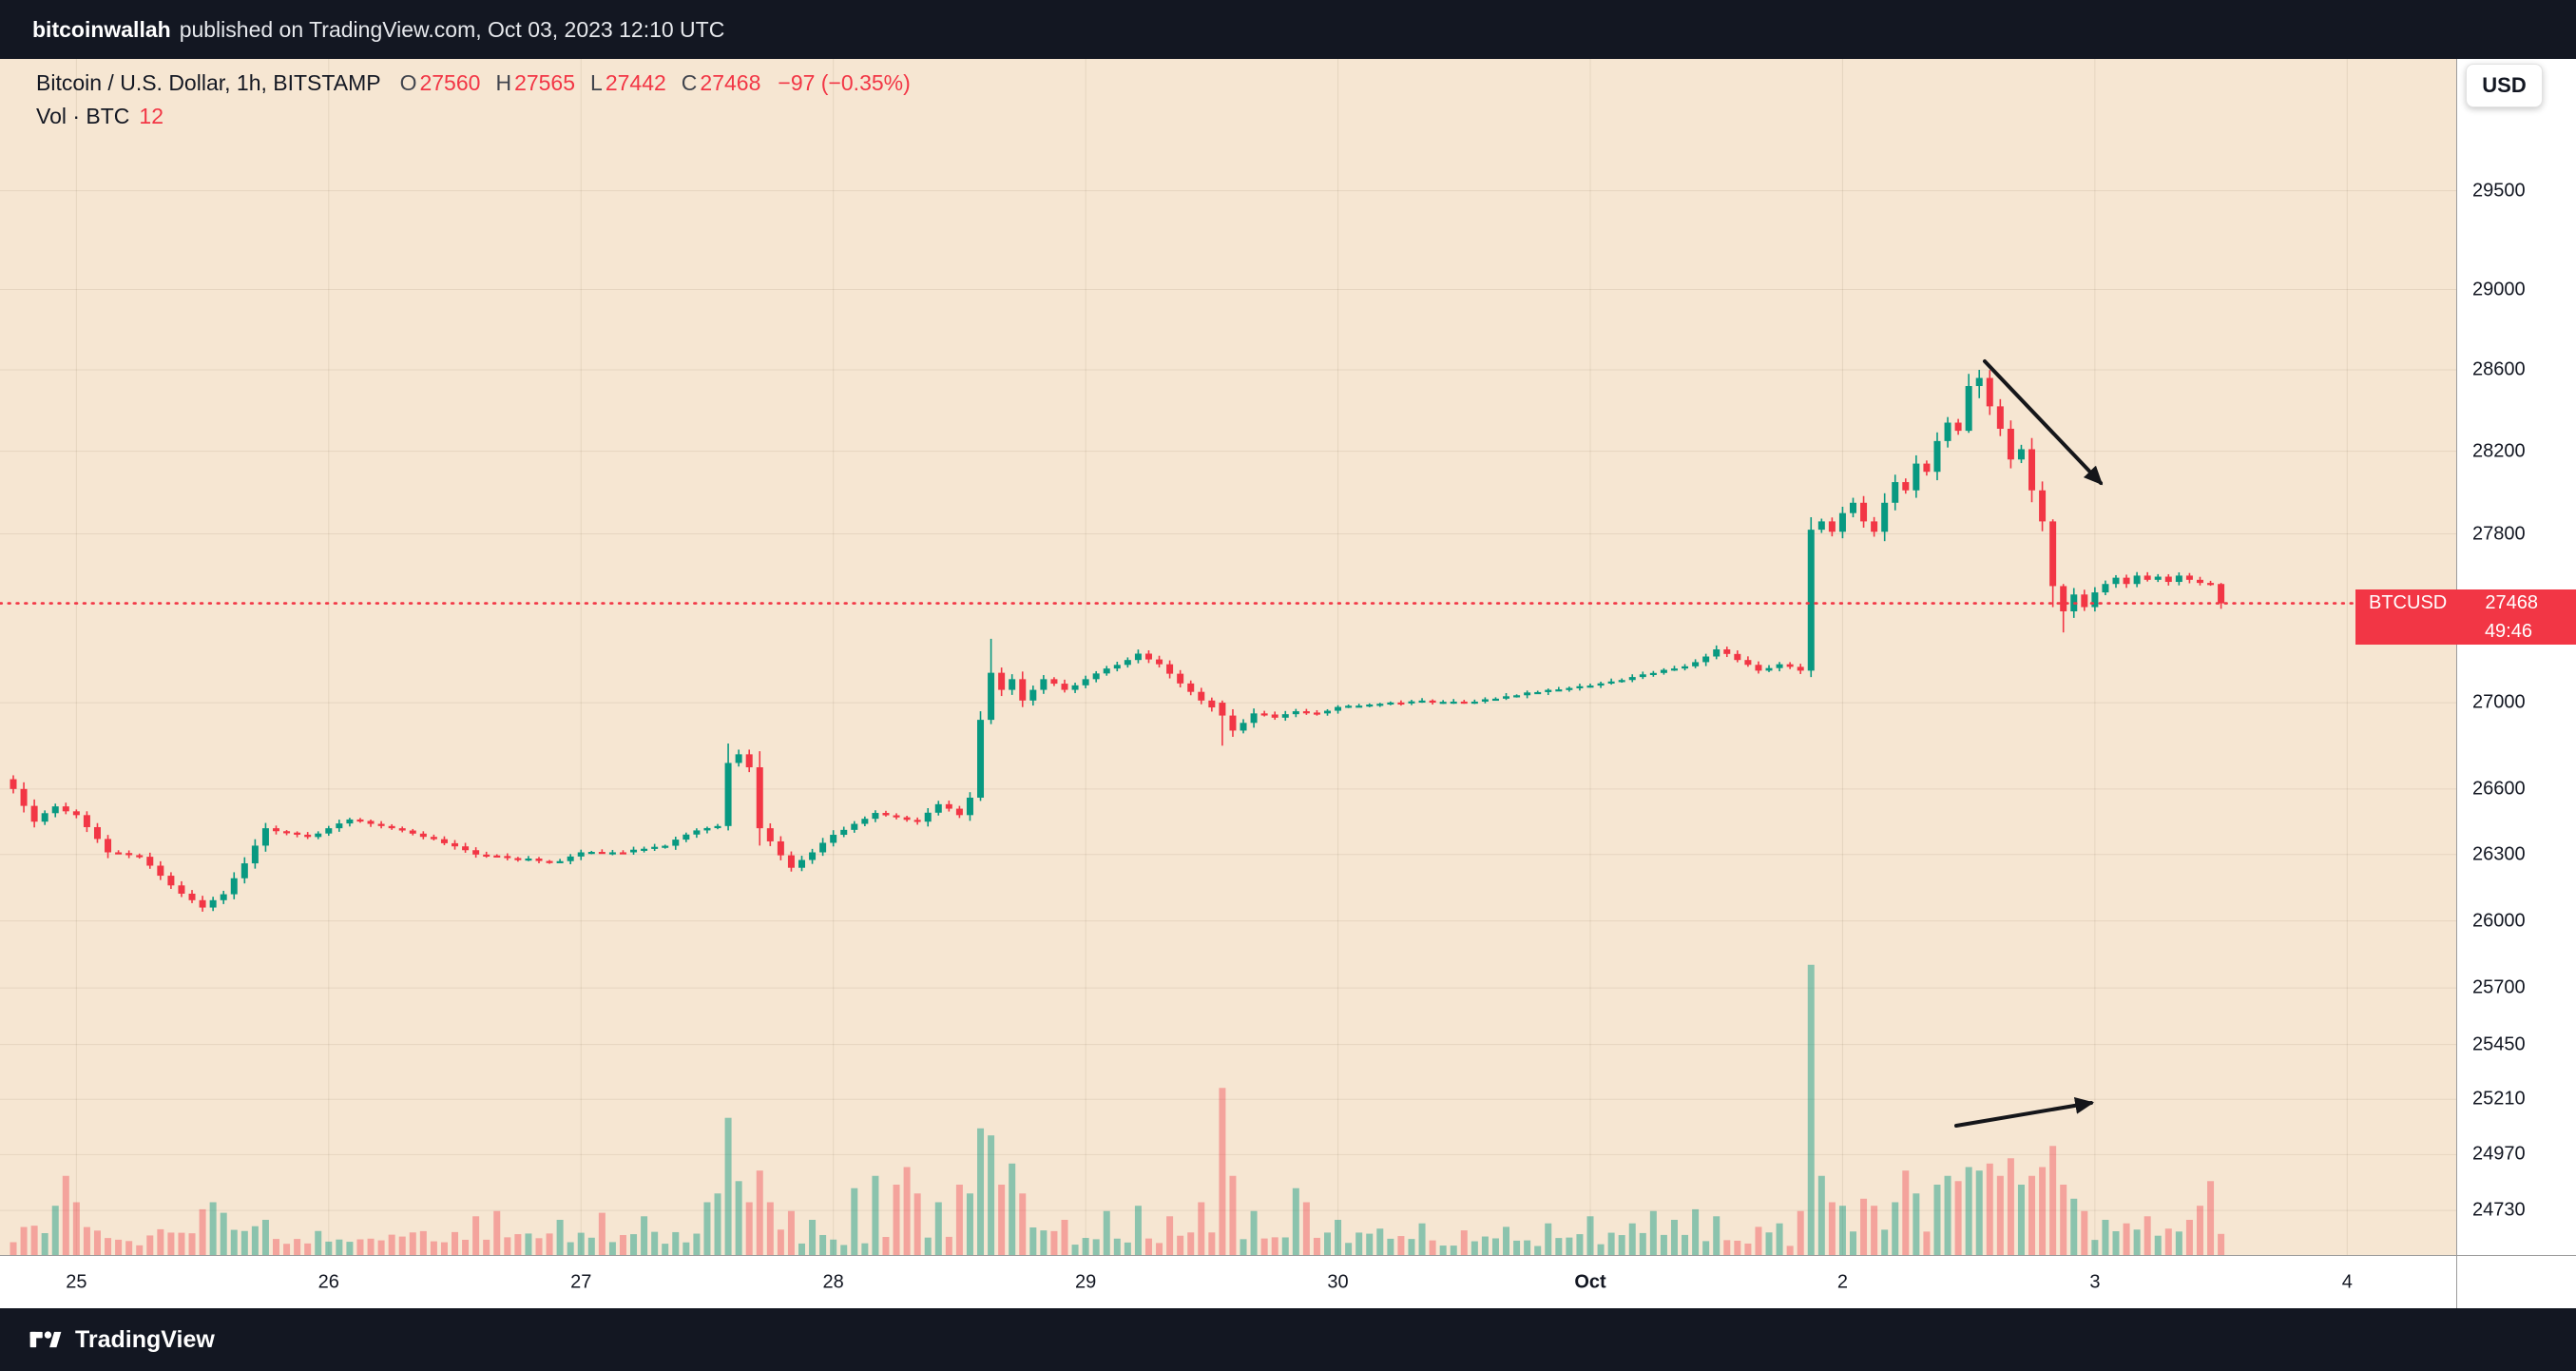 Image resolution: width=2576 pixels, height=1371 pixels. I want to click on close-value: 27468, so click(730, 82).